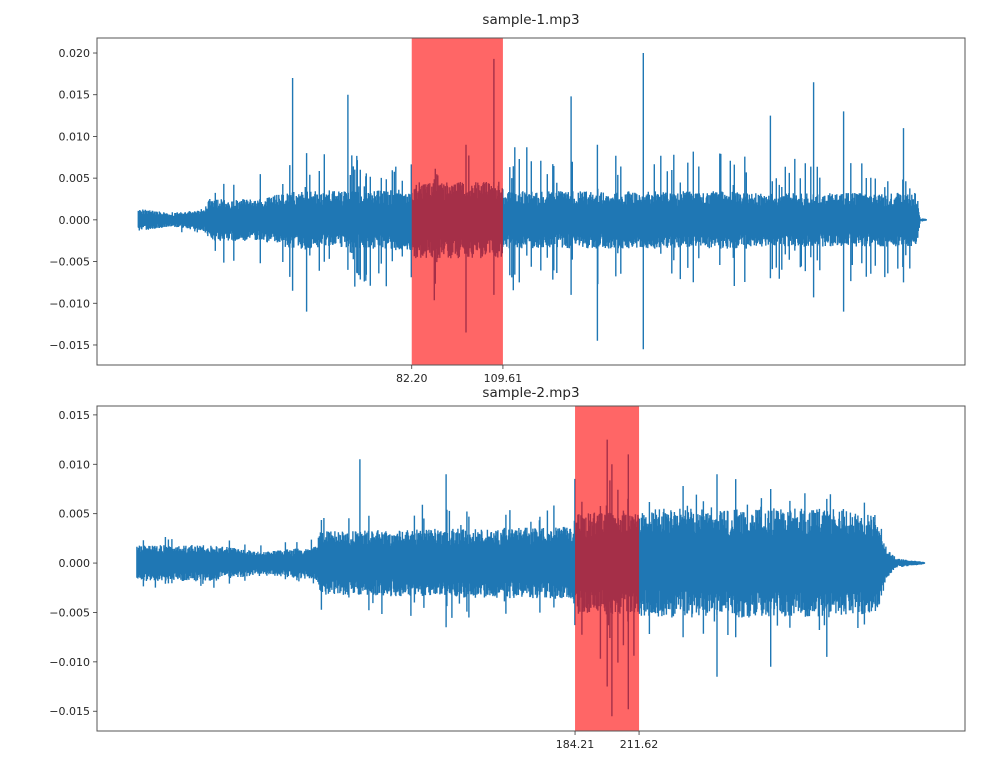 This screenshot has height=774, width=1000. What do you see at coordinates (412, 378) in the screenshot?
I see `x-tick-label: 82.20` at bounding box center [412, 378].